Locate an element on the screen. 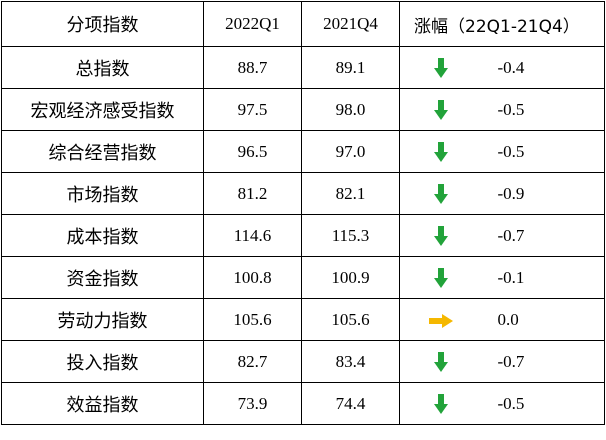 This screenshot has height=440, width=606. table-row: 总指数 88.7 89.1 -0.4 is located at coordinates (303, 67).